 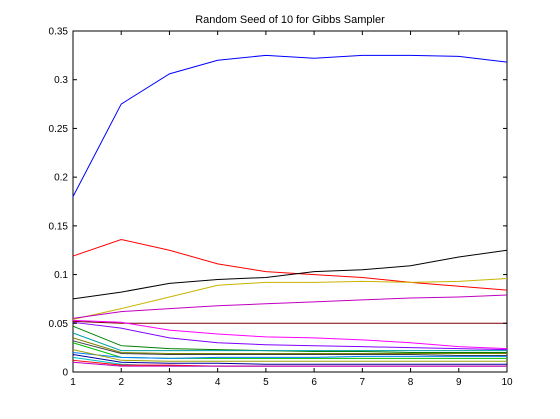 What do you see at coordinates (266, 382) in the screenshot?
I see `x-tick-label: 5` at bounding box center [266, 382].